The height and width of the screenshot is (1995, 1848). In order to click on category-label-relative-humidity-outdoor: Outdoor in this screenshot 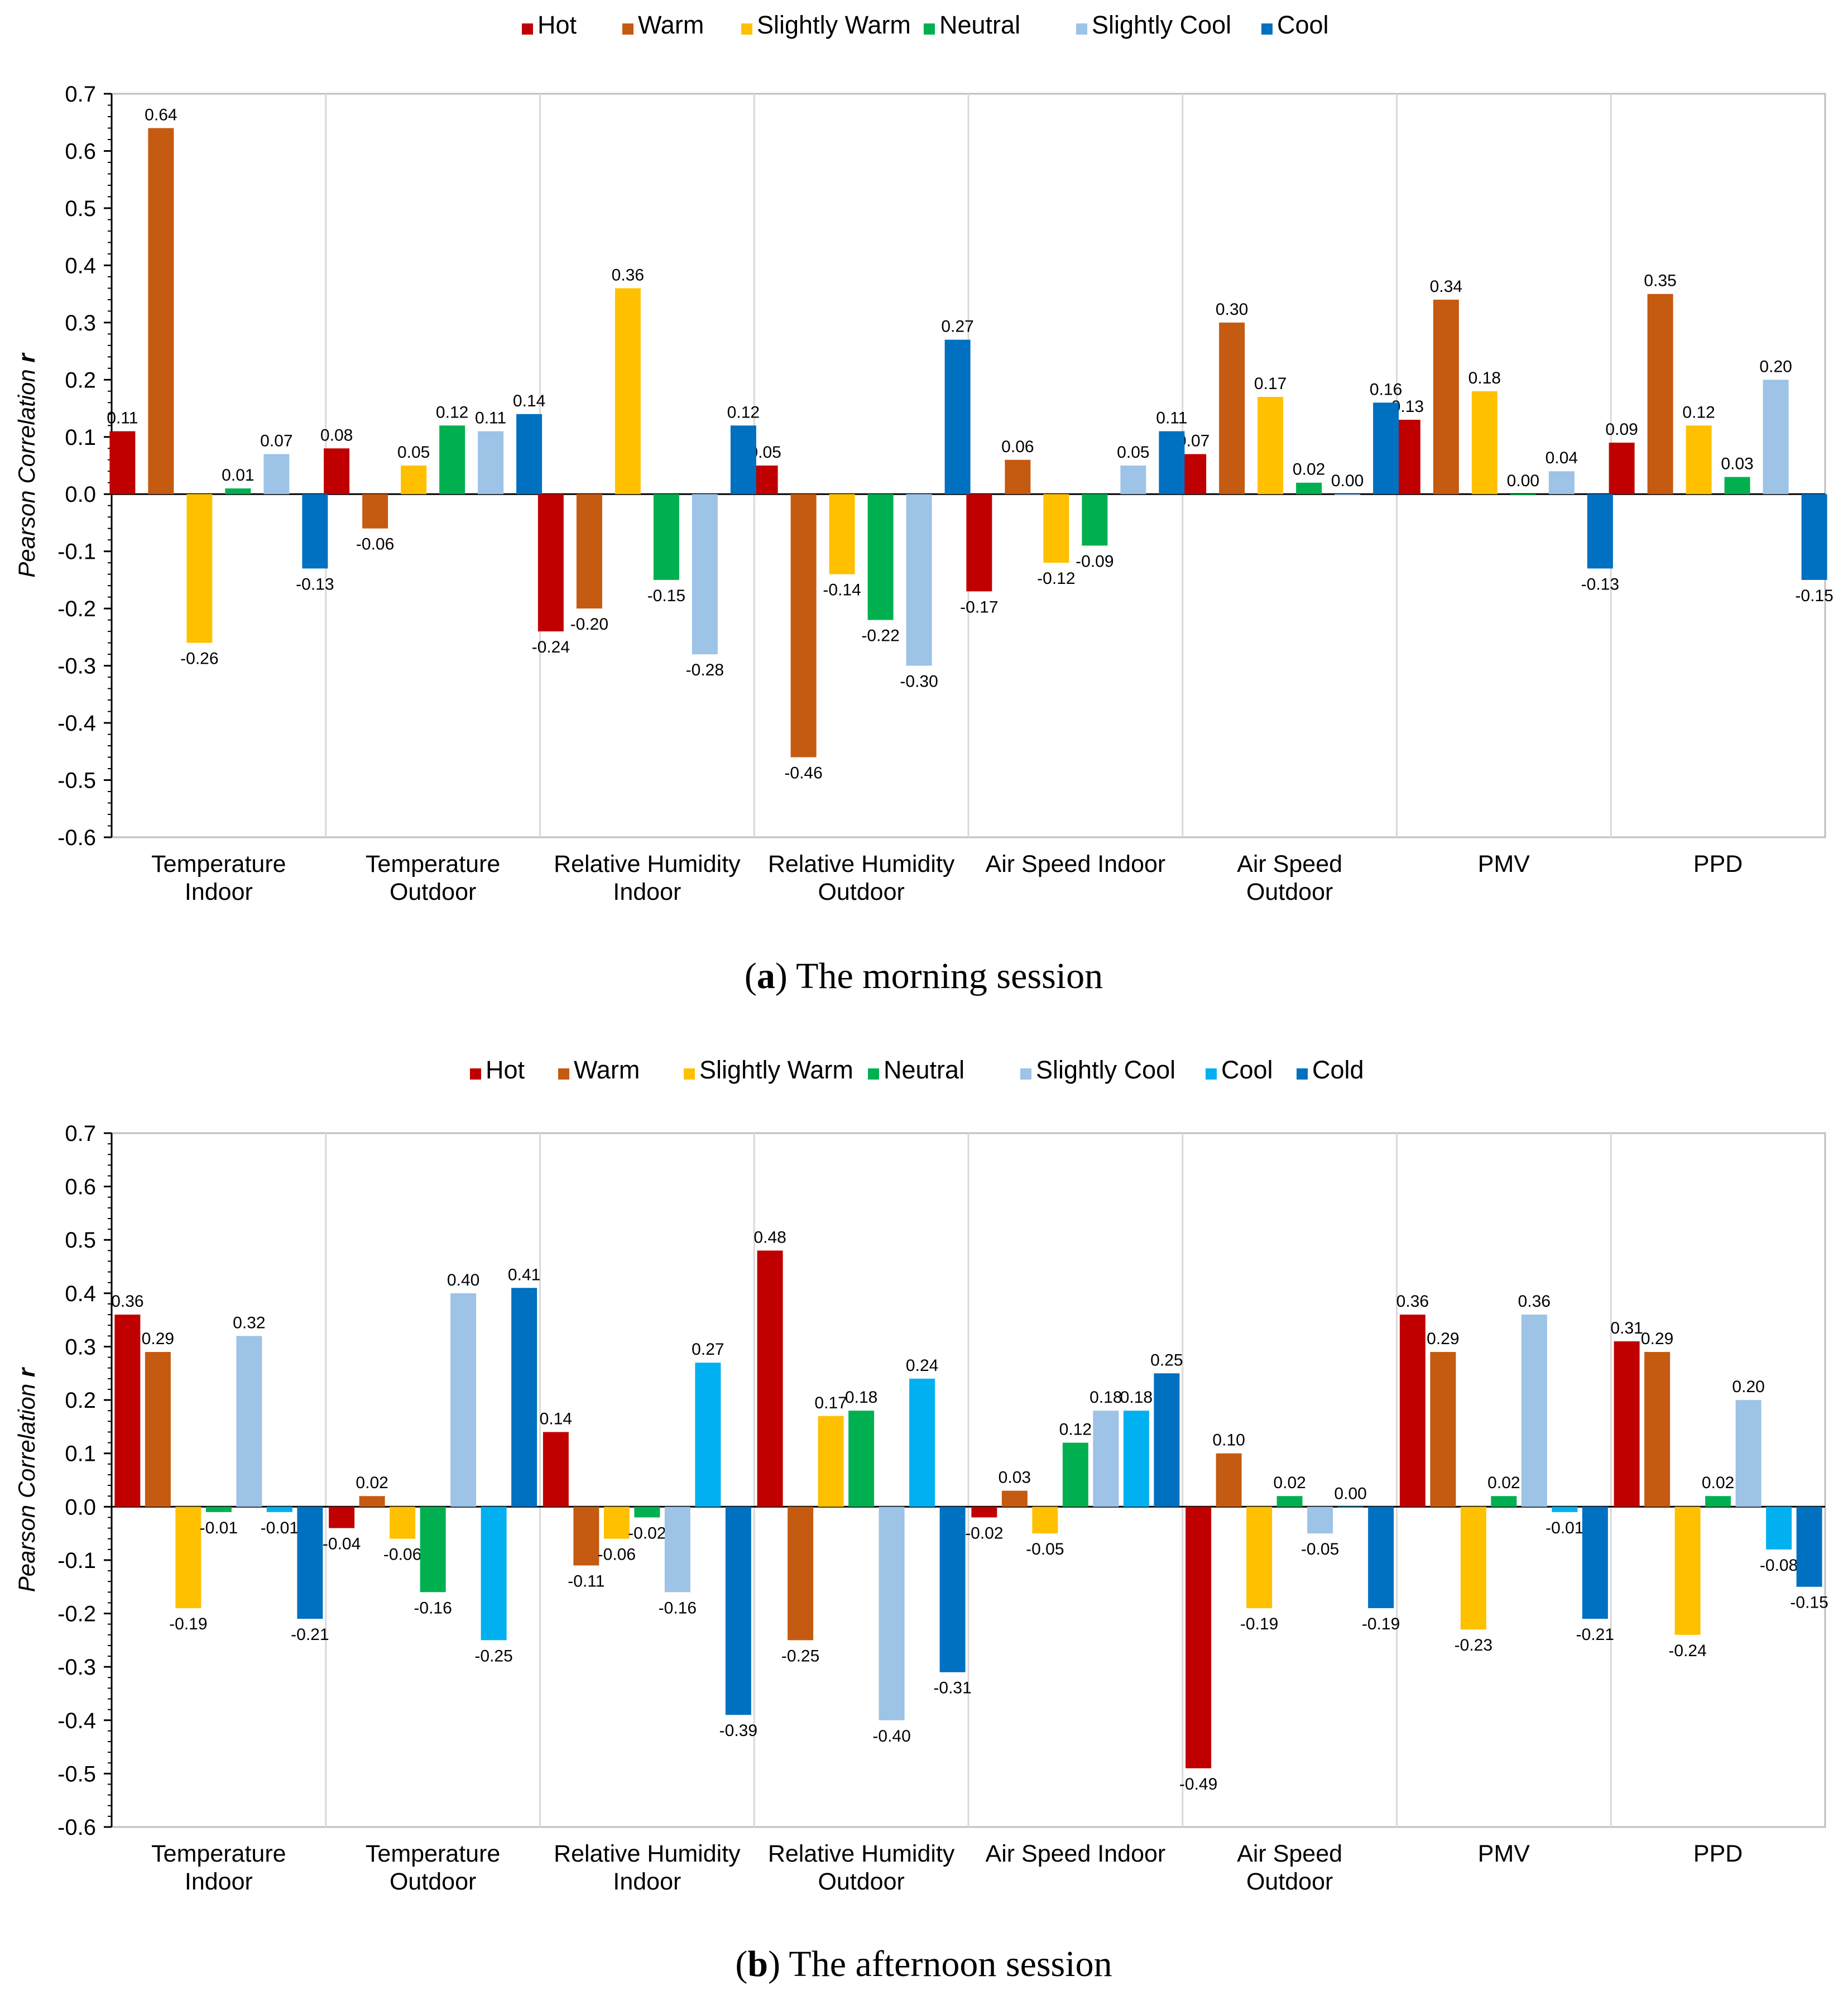, I will do `click(861, 1881)`.